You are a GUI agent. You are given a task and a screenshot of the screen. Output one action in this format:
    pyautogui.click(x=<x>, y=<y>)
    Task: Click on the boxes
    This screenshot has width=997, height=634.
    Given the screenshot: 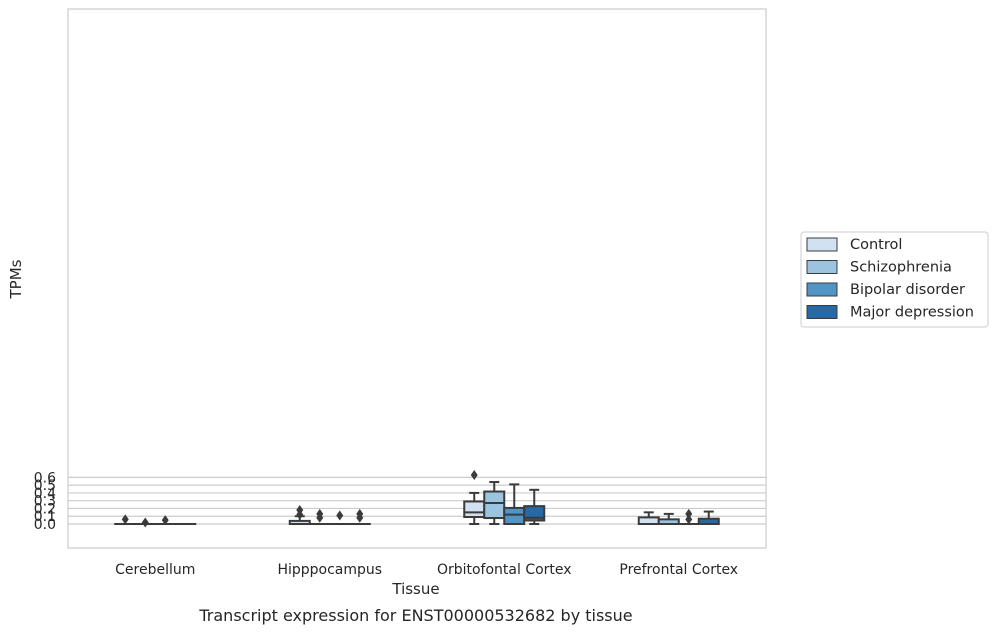 What is the action you would take?
    pyautogui.click(x=417, y=499)
    